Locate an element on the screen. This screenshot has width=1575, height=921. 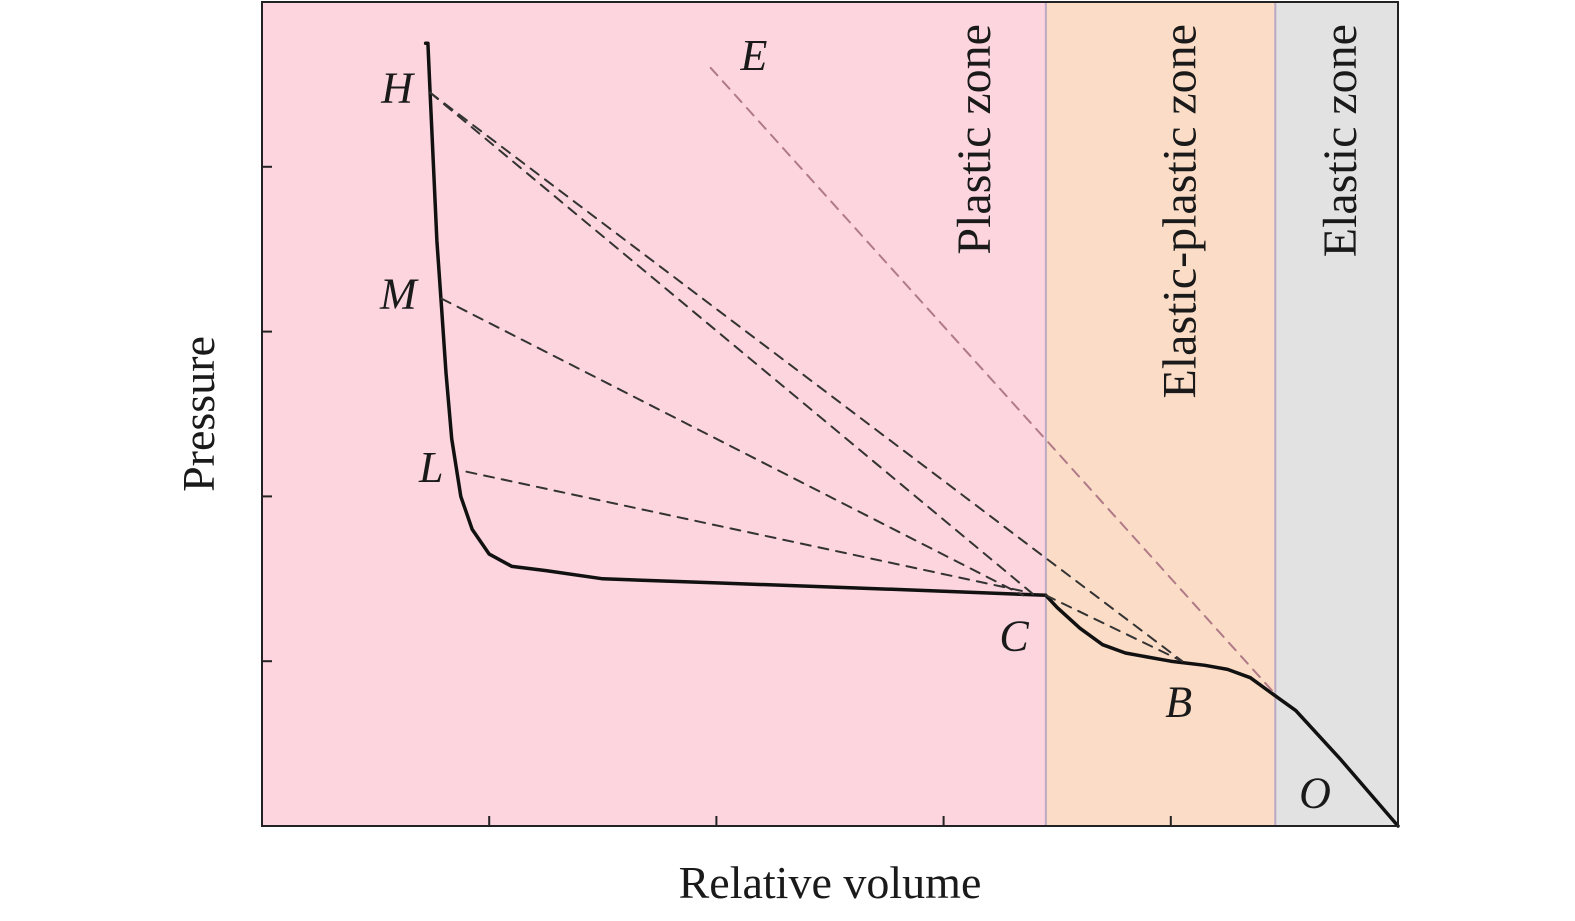
point-label-2: L is located at coordinates (430, 467).